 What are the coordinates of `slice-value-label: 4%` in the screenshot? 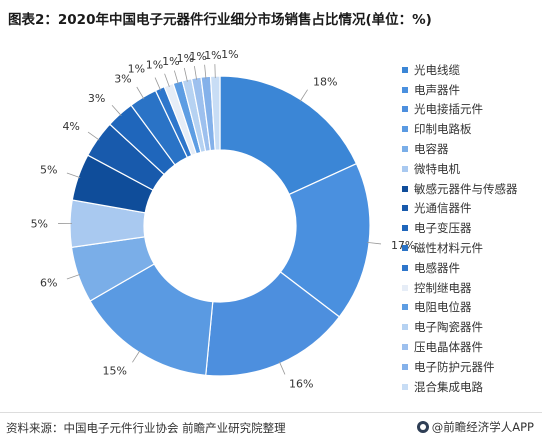 It's located at (70, 126).